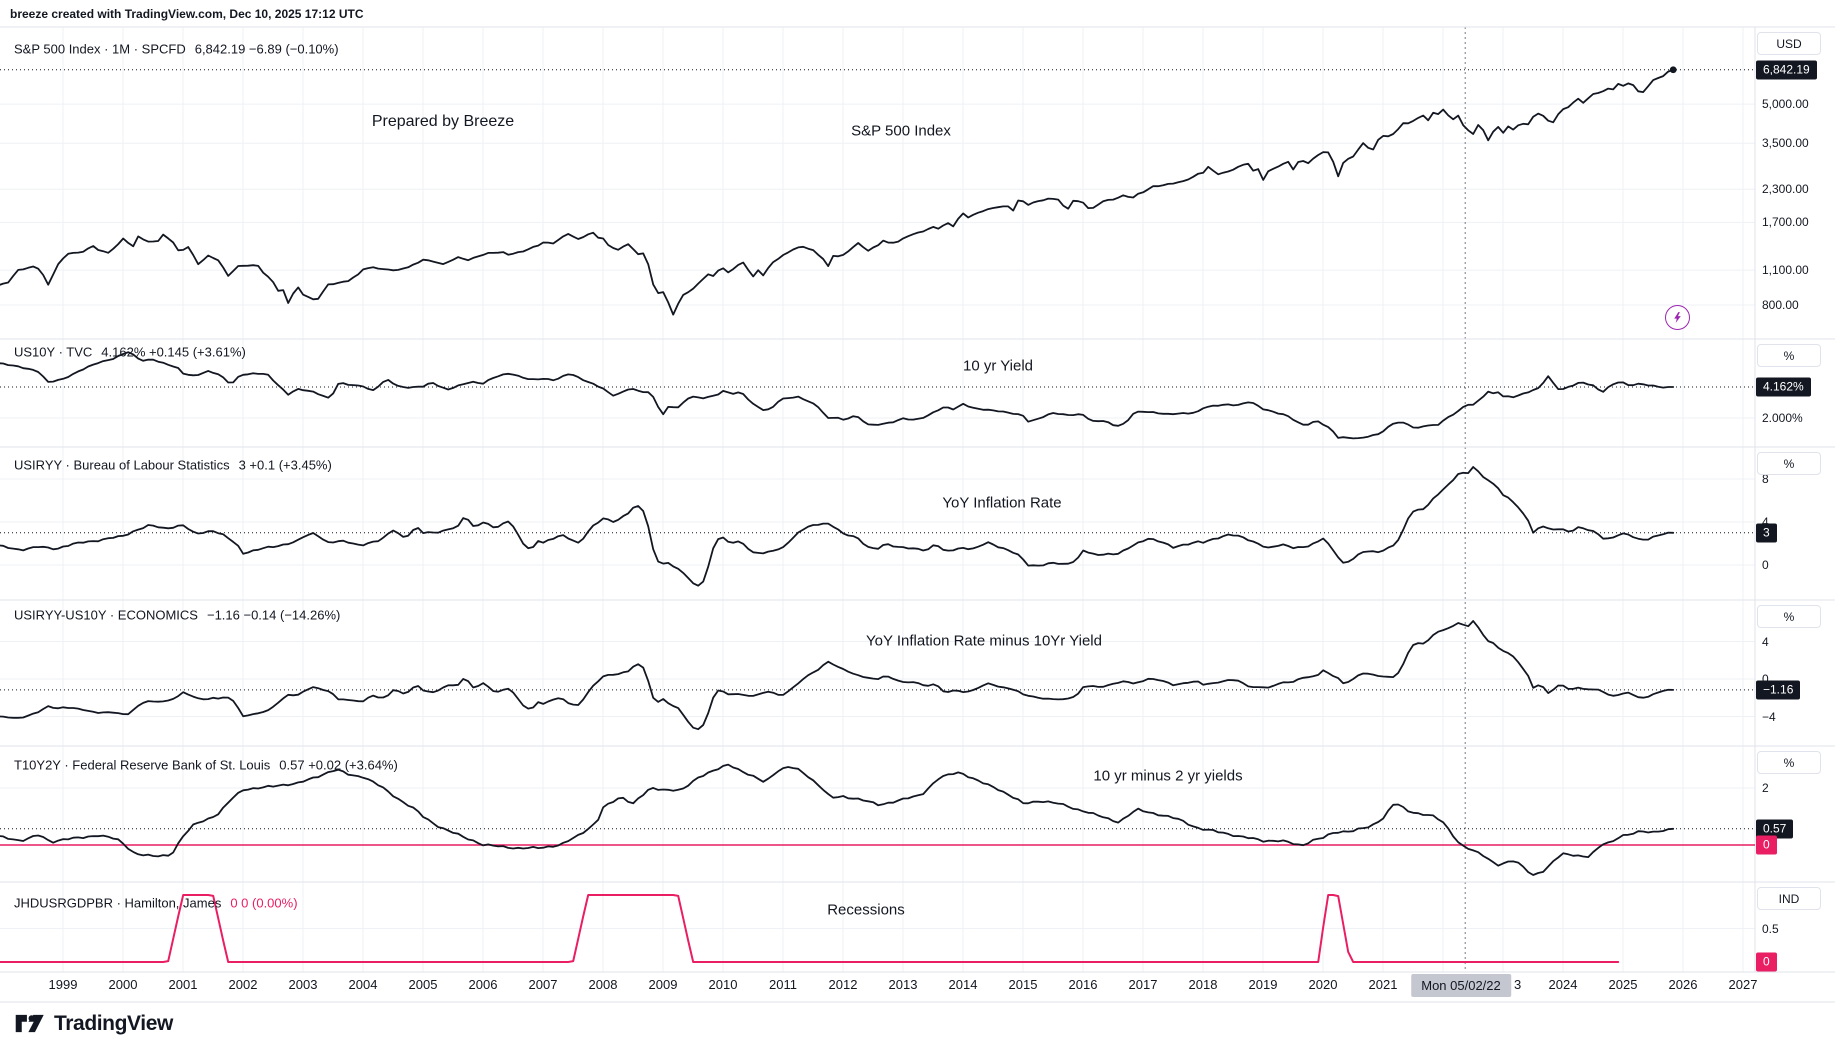  What do you see at coordinates (53, 352) in the screenshot?
I see `legend-symbol: US10Y · TVC` at bounding box center [53, 352].